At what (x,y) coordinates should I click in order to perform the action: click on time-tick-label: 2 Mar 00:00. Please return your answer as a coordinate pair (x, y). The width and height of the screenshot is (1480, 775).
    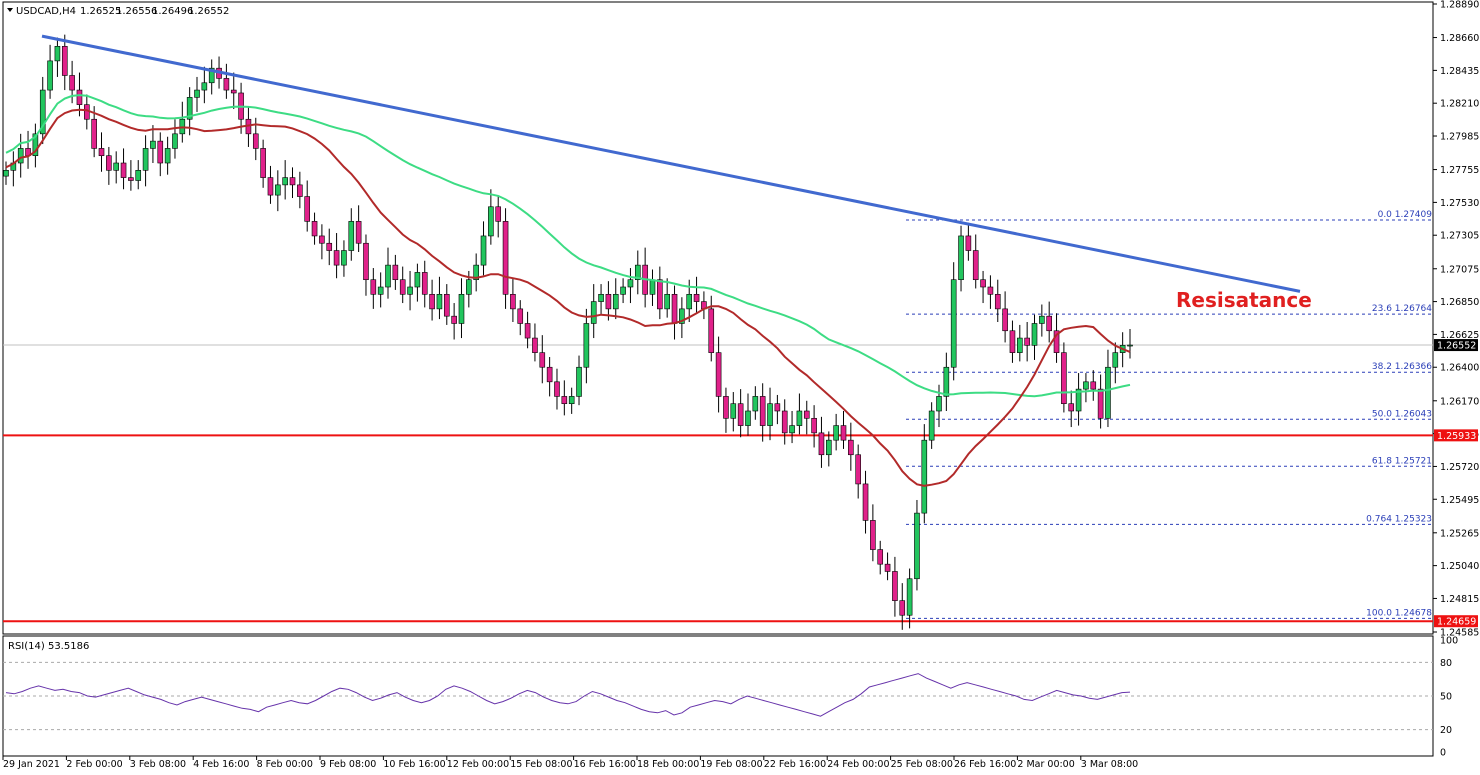
    Looking at the image, I should click on (1045, 764).